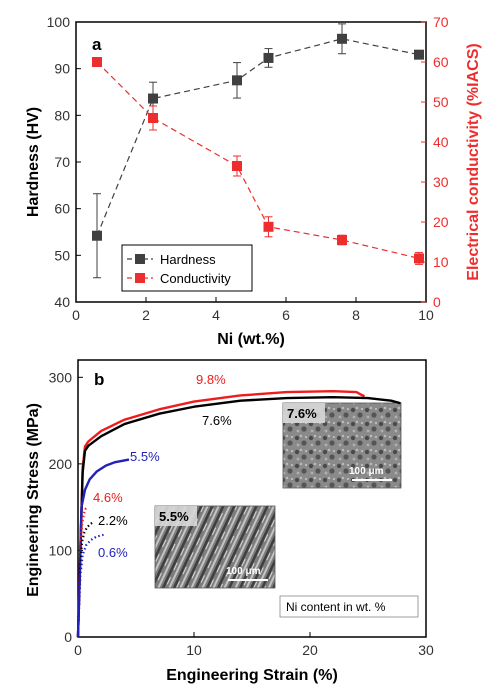  Describe the element at coordinates (140, 259) in the screenshot. I see `legend-marker-hardness` at that location.